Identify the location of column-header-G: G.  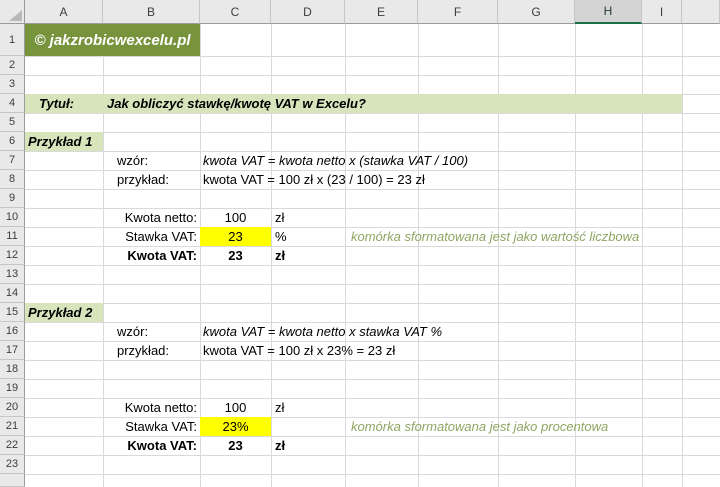
(536, 12).